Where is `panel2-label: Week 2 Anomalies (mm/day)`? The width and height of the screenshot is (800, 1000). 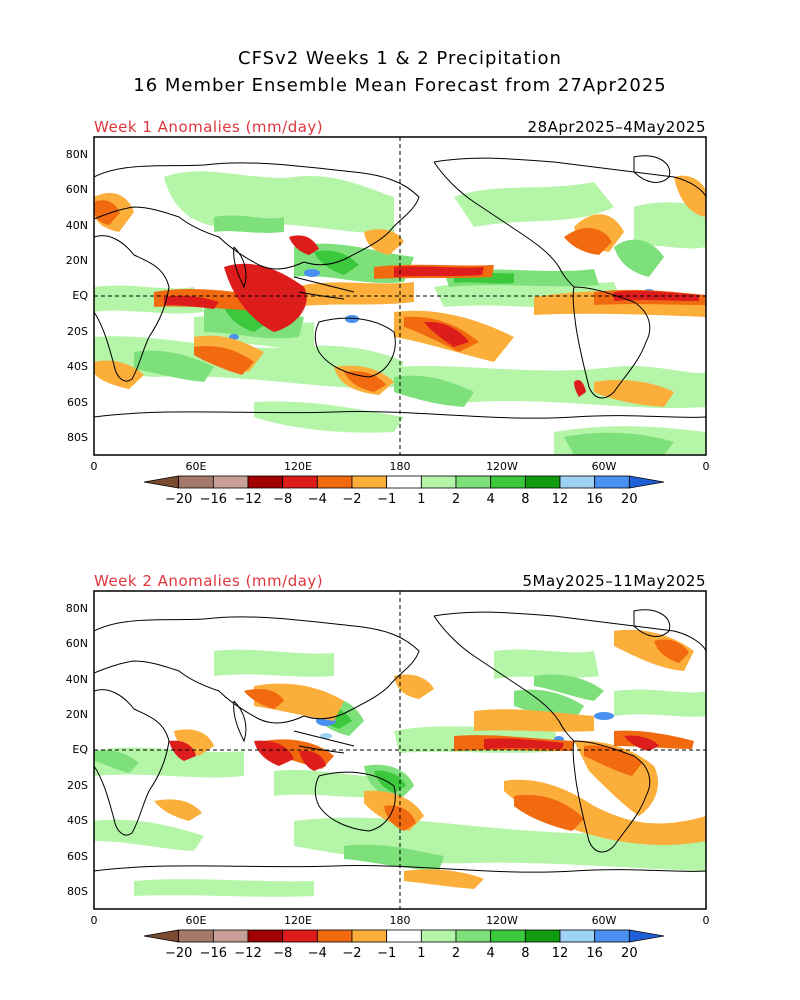
panel2-label: Week 2 Anomalies (mm/day) is located at coordinates (209, 581).